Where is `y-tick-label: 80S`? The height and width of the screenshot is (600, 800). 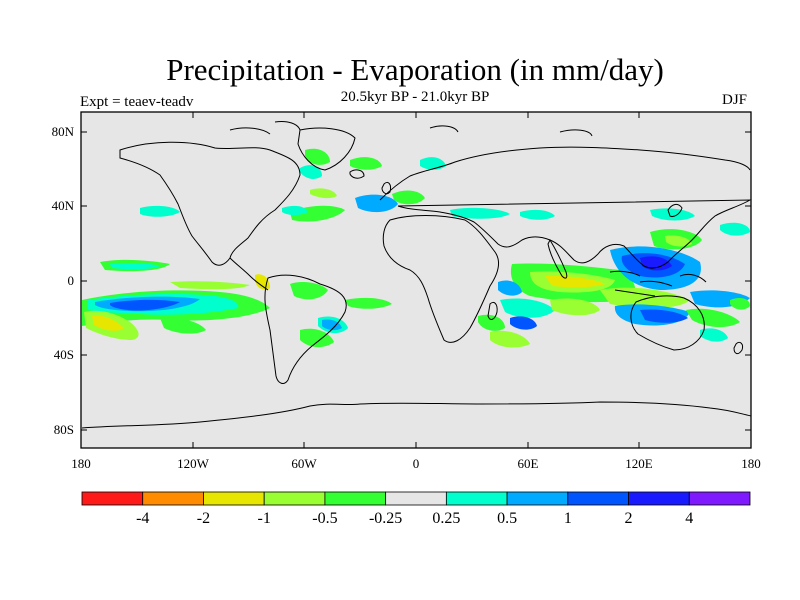 y-tick-label: 80S is located at coordinates (64, 429).